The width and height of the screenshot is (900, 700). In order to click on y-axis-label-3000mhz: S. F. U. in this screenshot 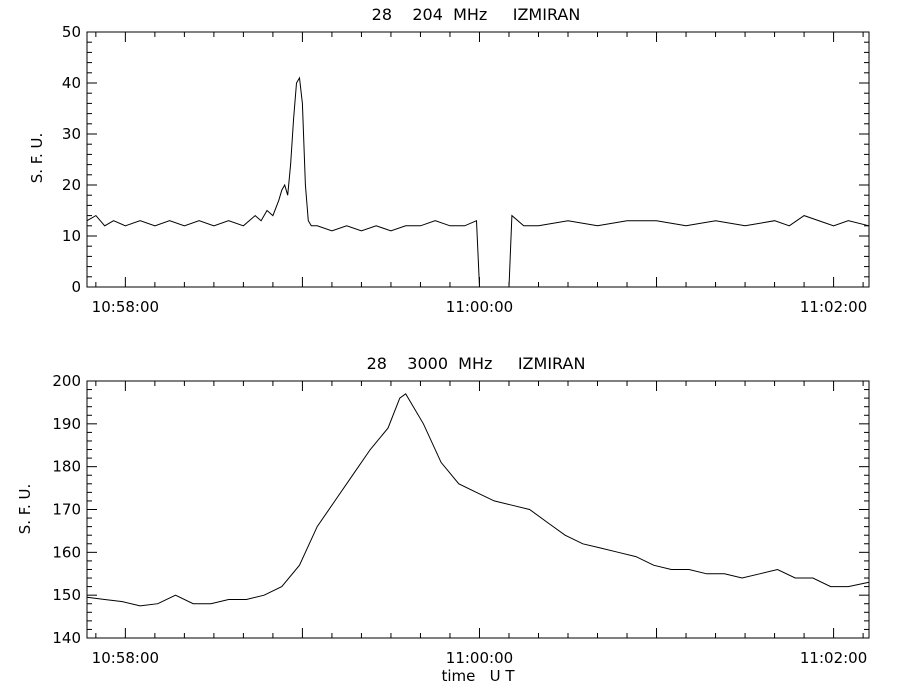, I will do `click(25, 509)`.